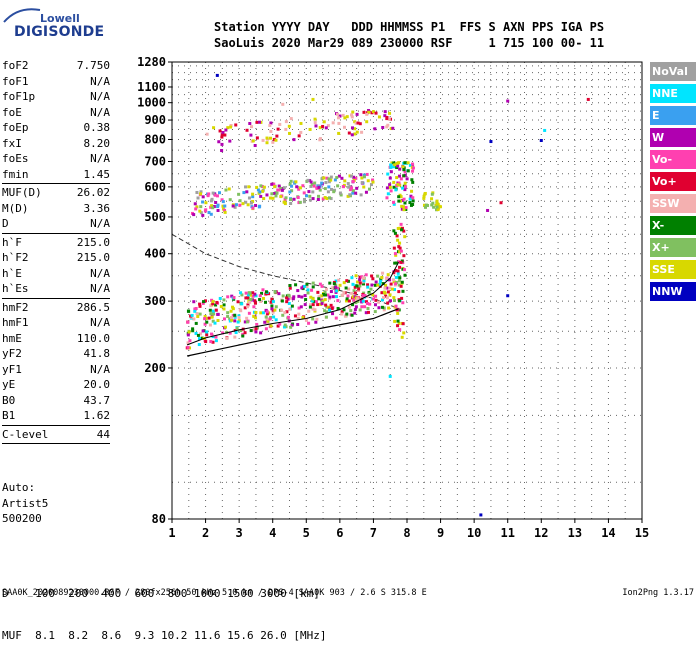 This screenshot has height=657, width=700. What do you see at coordinates (93, 307) in the screenshot?
I see `param-value: 286.5` at bounding box center [93, 307].